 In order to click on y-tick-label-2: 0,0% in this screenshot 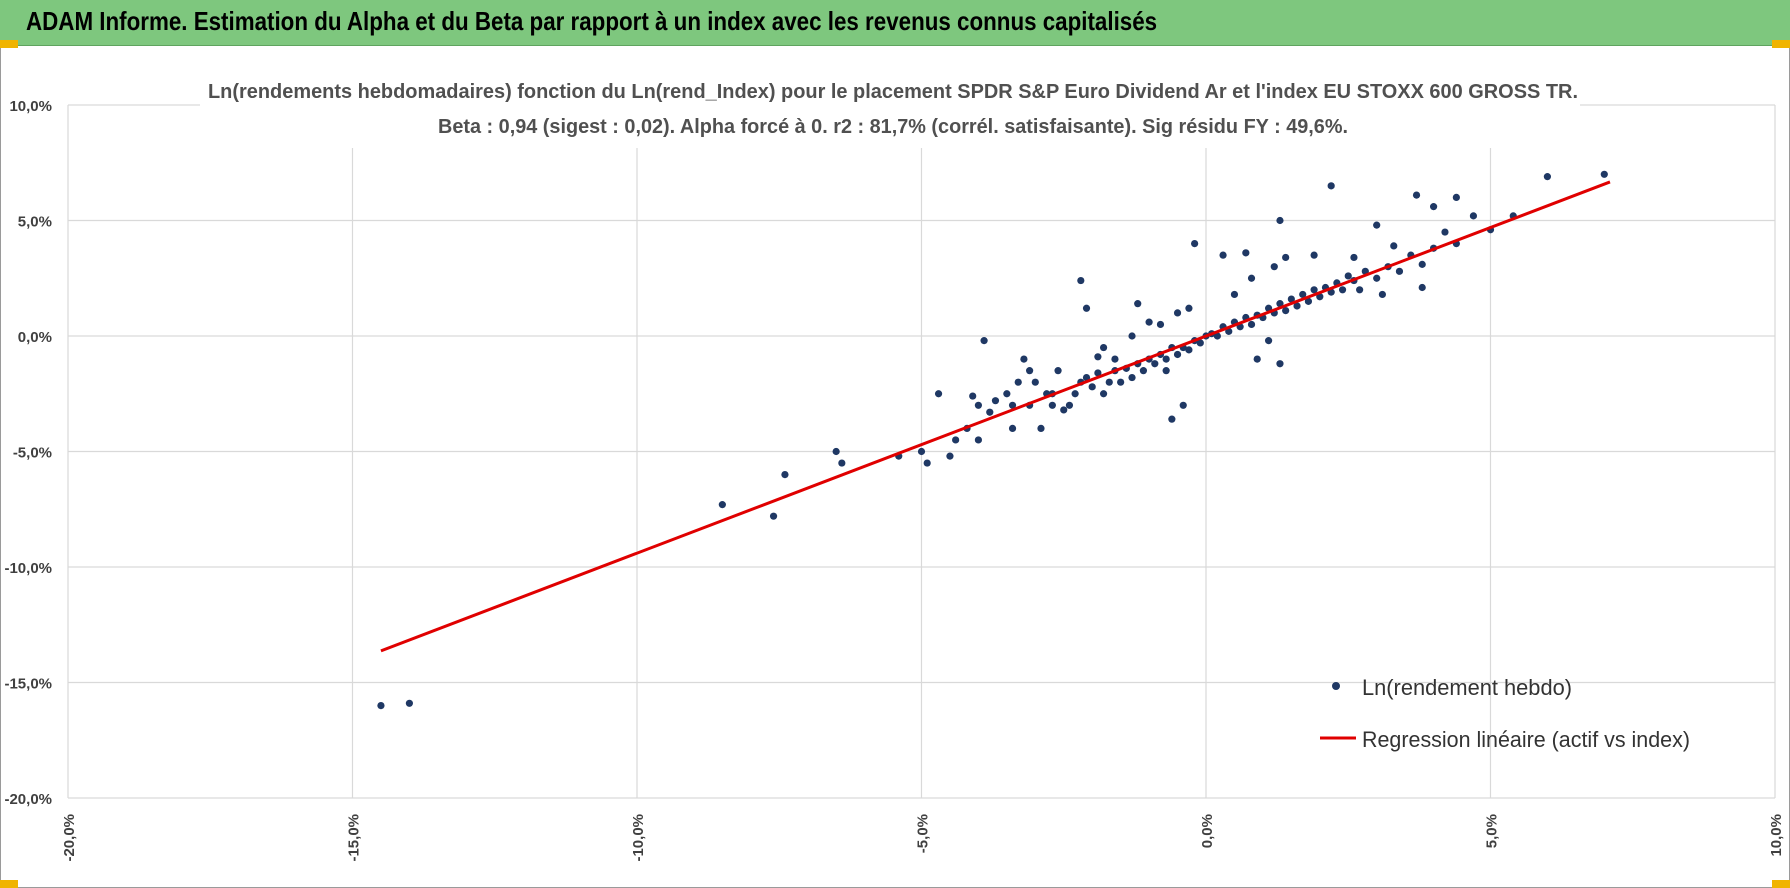, I will do `click(35, 337)`.